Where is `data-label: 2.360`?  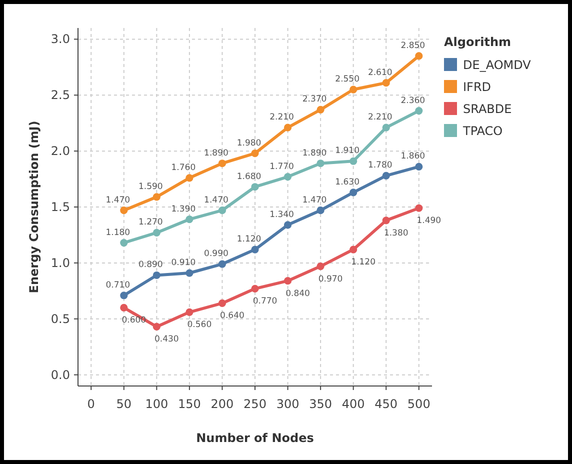 data-label: 2.360 is located at coordinates (413, 101).